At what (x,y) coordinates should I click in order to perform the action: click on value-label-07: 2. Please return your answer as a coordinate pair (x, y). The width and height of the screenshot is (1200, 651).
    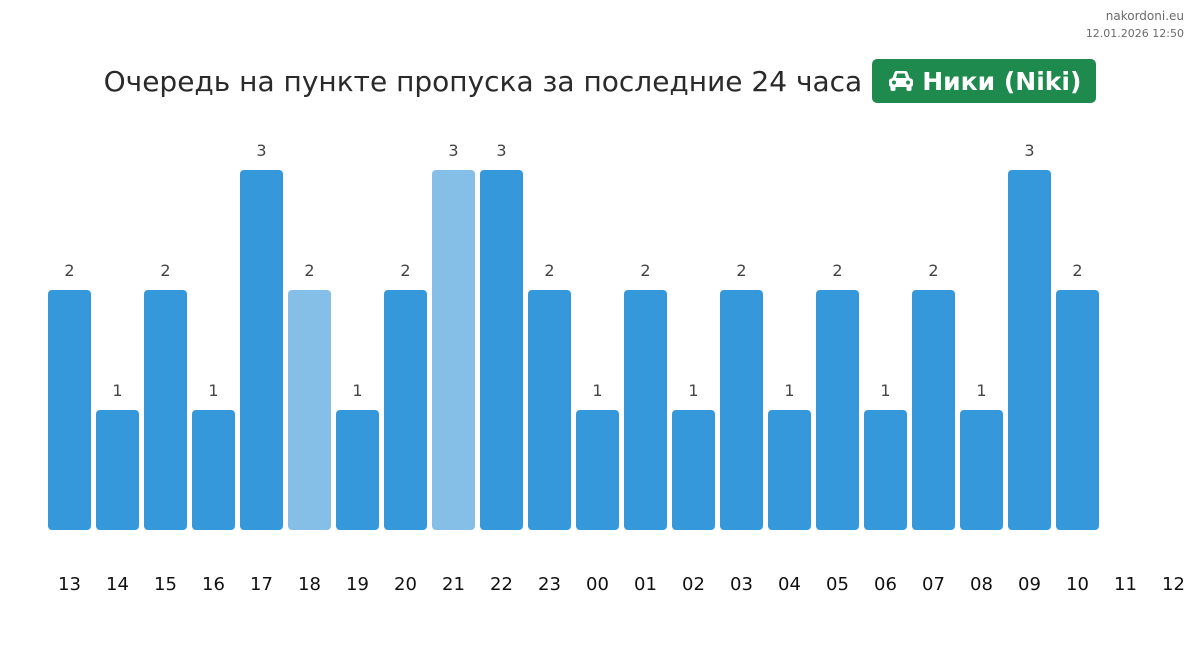
    Looking at the image, I should click on (933, 270).